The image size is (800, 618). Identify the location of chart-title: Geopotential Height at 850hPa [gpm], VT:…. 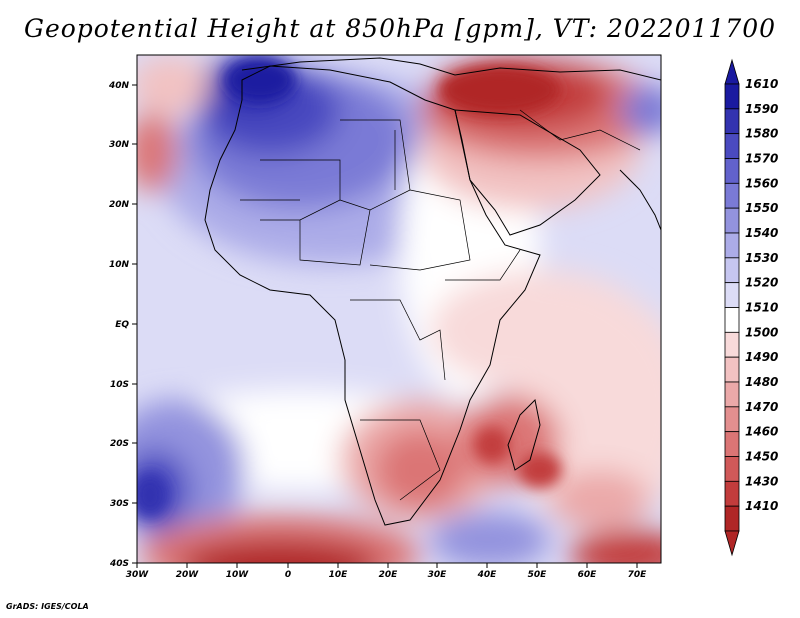
(400, 28).